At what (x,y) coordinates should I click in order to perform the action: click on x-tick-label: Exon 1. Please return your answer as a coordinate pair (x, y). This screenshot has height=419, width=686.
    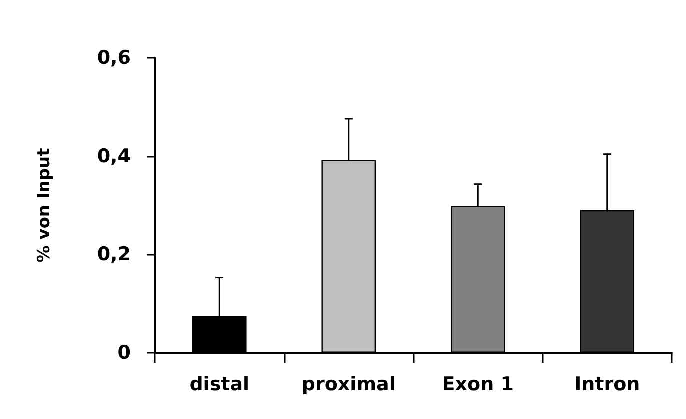
    Looking at the image, I should click on (478, 385).